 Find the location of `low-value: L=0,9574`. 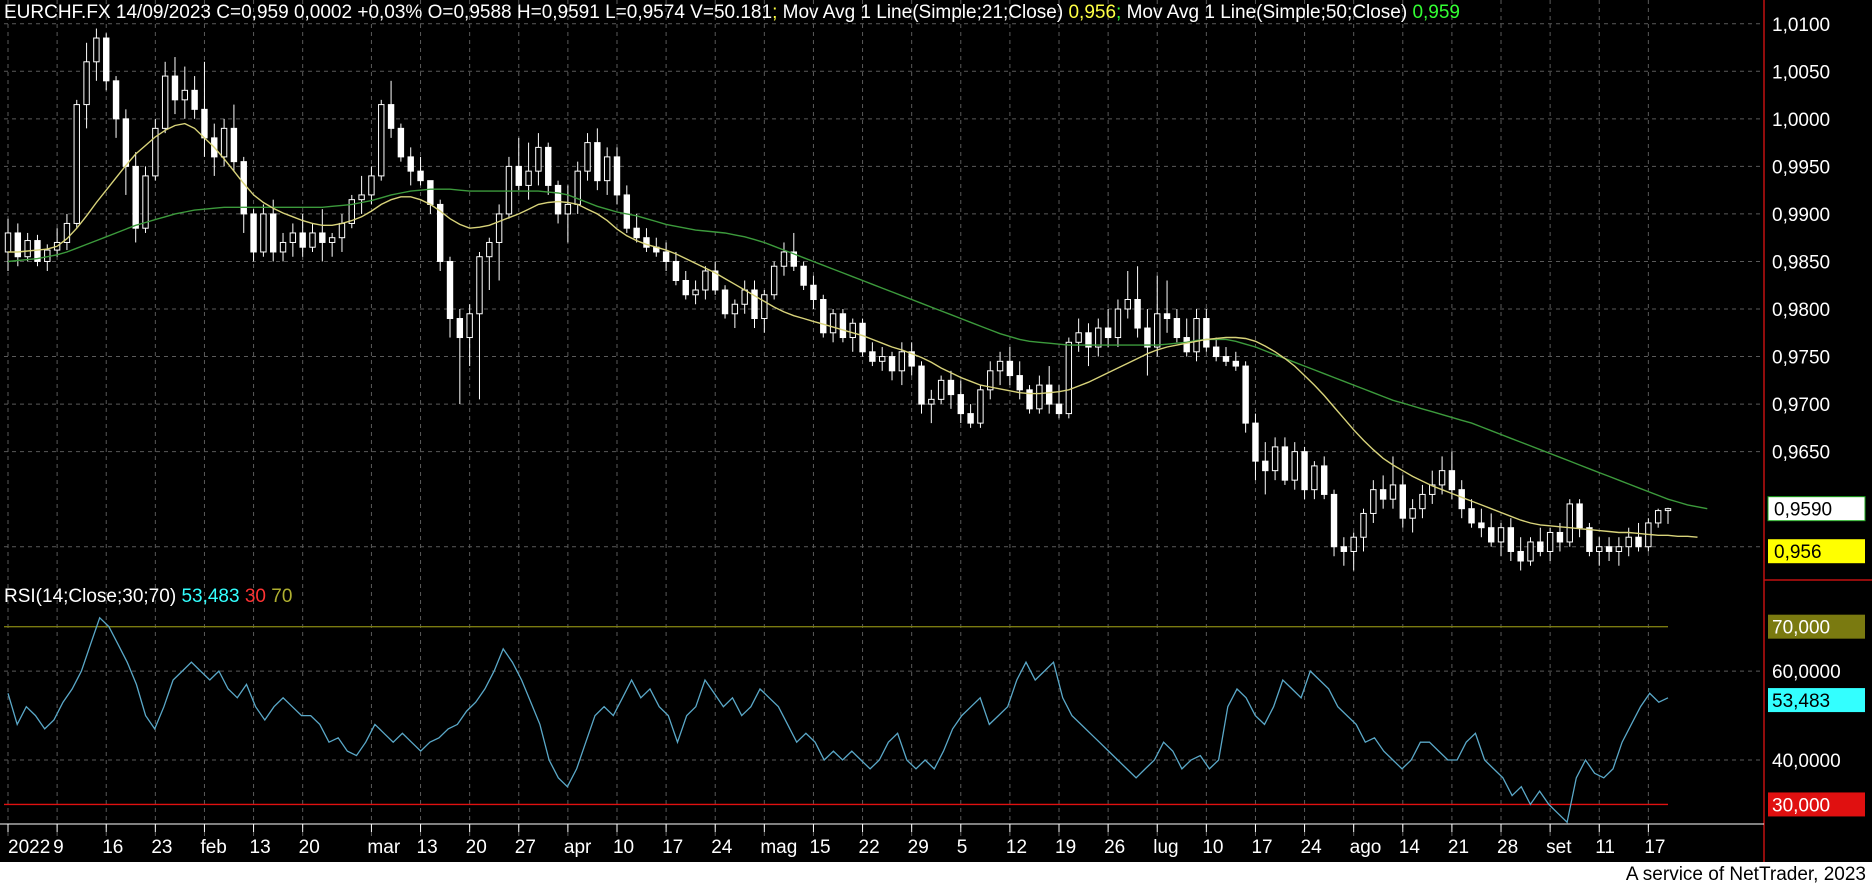

low-value: L=0,9574 is located at coordinates (645, 12).